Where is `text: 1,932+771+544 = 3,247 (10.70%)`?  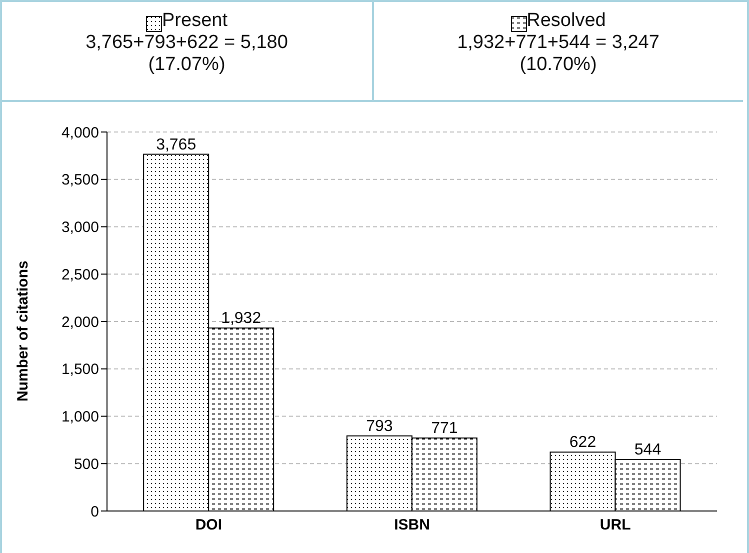
text: 1,932+771+544 = 3,247 (10.70%) is located at coordinates (558, 54).